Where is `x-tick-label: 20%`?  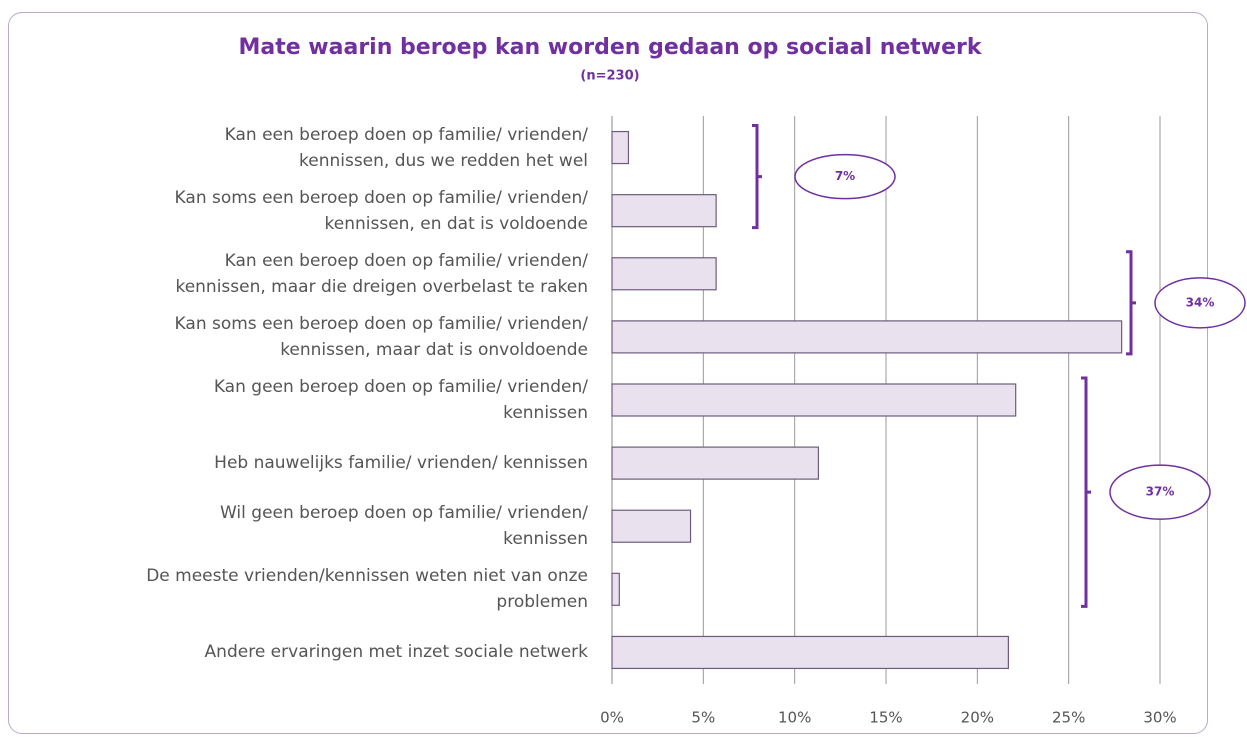 x-tick-label: 20% is located at coordinates (977, 718).